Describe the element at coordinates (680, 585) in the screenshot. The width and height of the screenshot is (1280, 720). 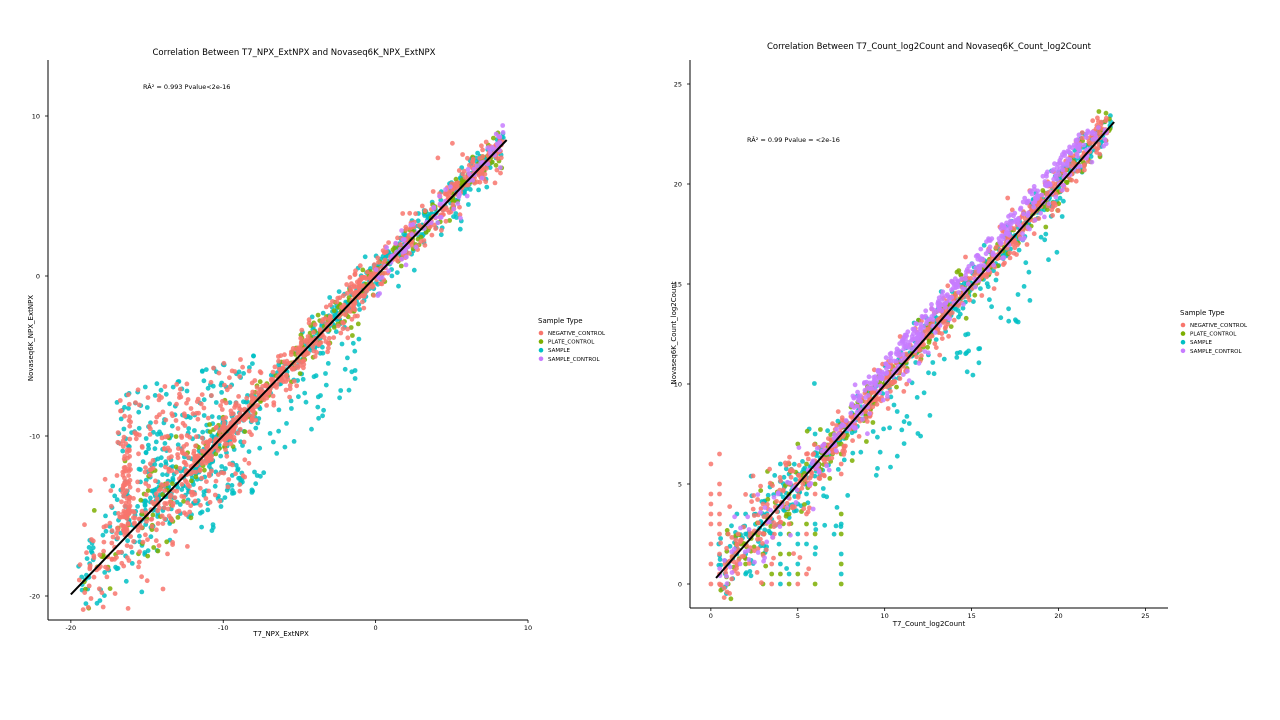
I see `y-tick-label: 0` at that location.